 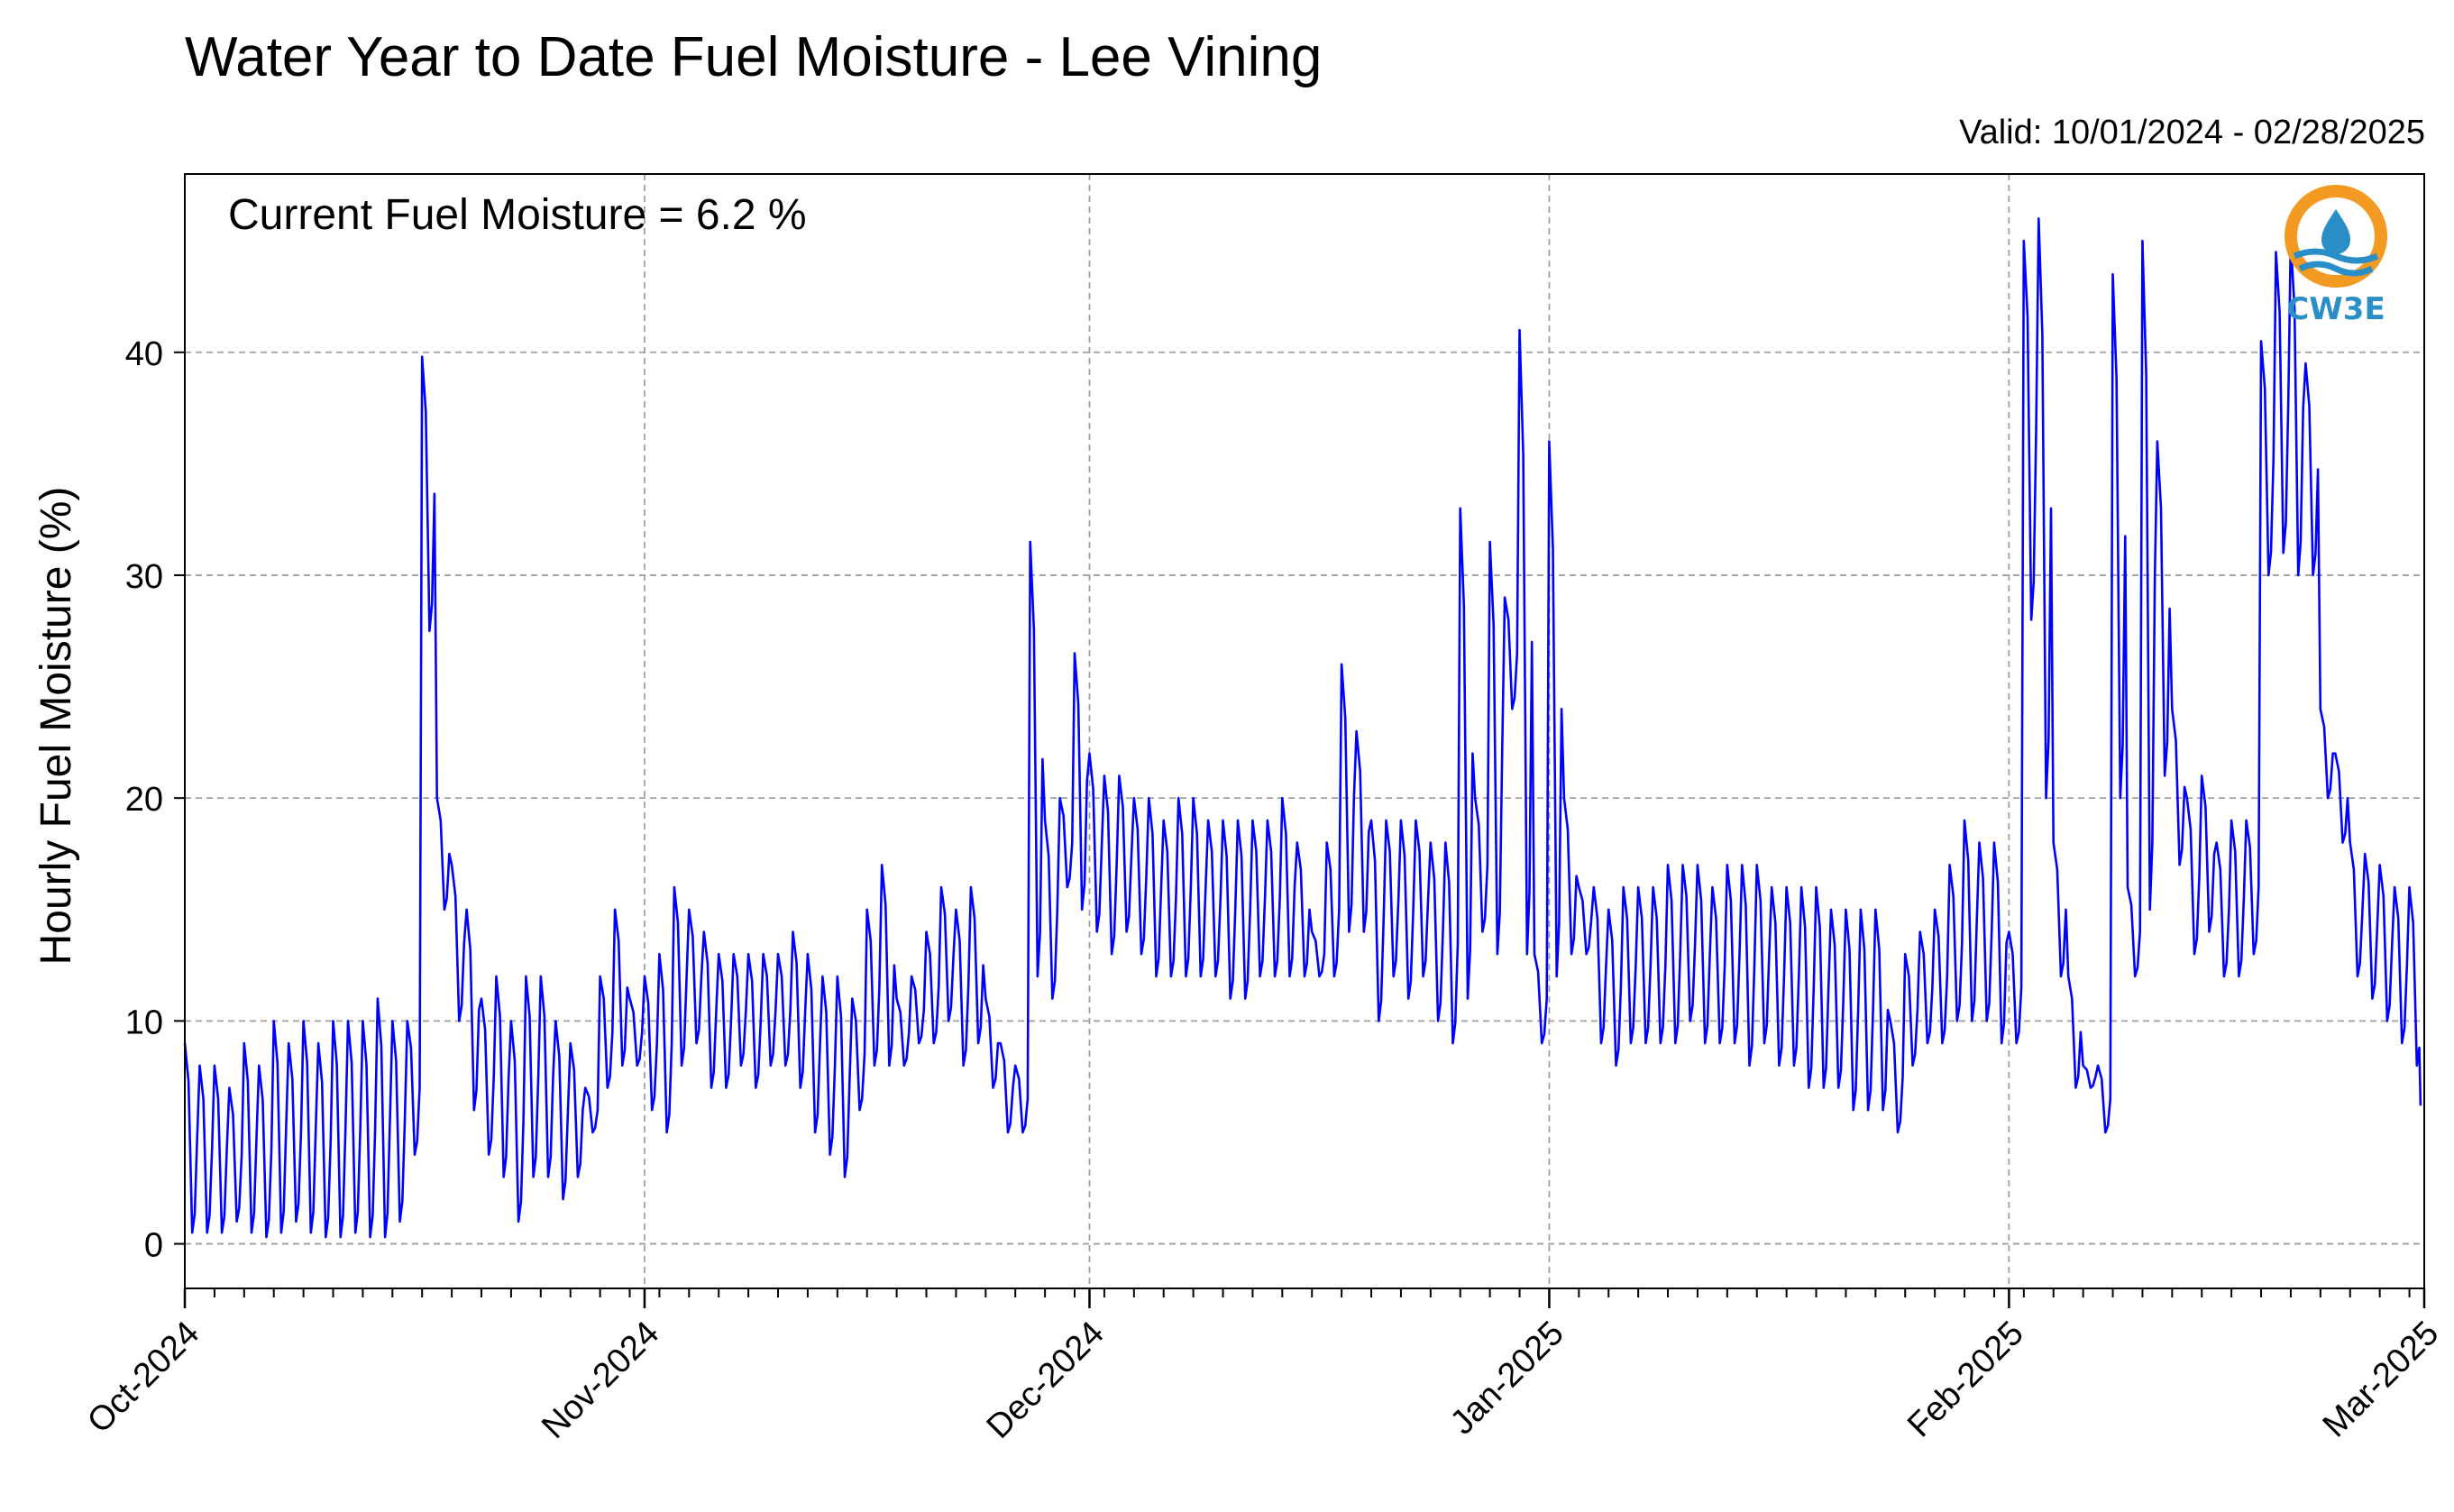 What do you see at coordinates (2335, 309) in the screenshot?
I see `logo-text: CW3E` at bounding box center [2335, 309].